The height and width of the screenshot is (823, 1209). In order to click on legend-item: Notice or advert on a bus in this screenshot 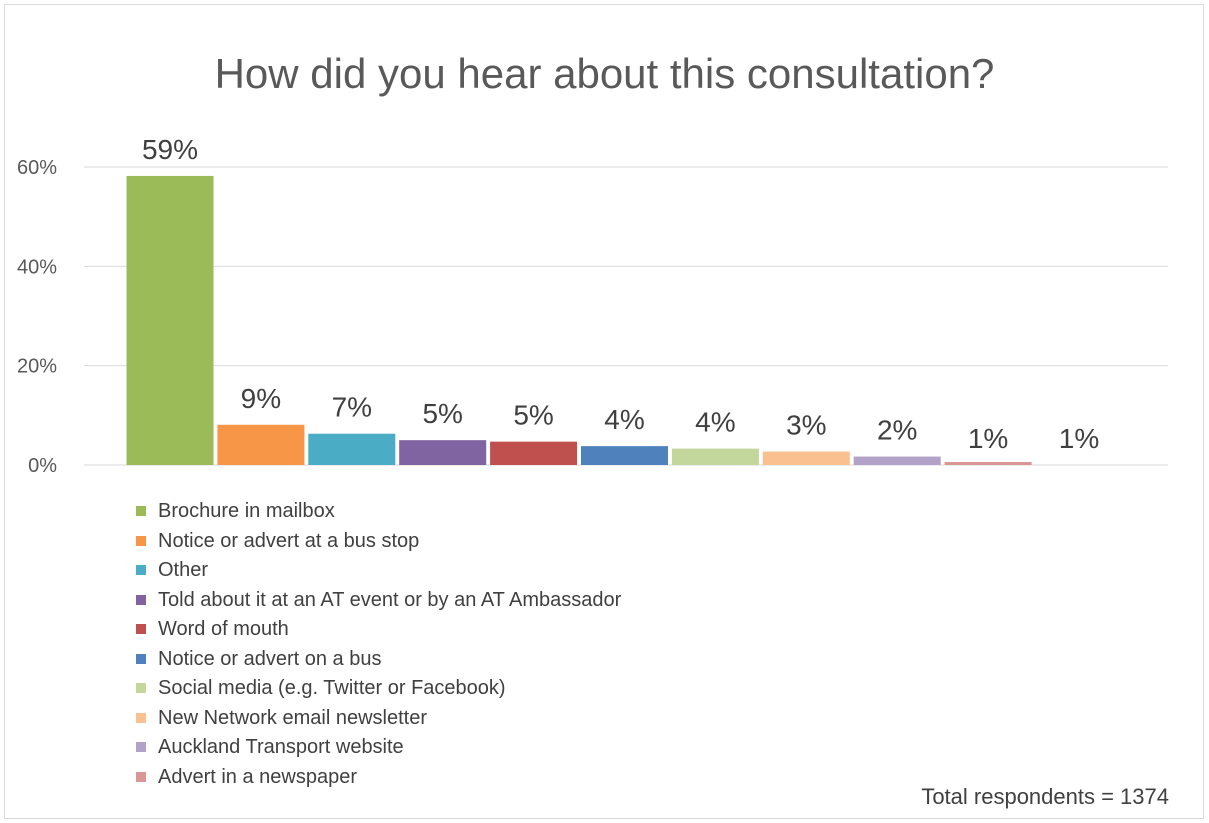, I will do `click(378, 660)`.